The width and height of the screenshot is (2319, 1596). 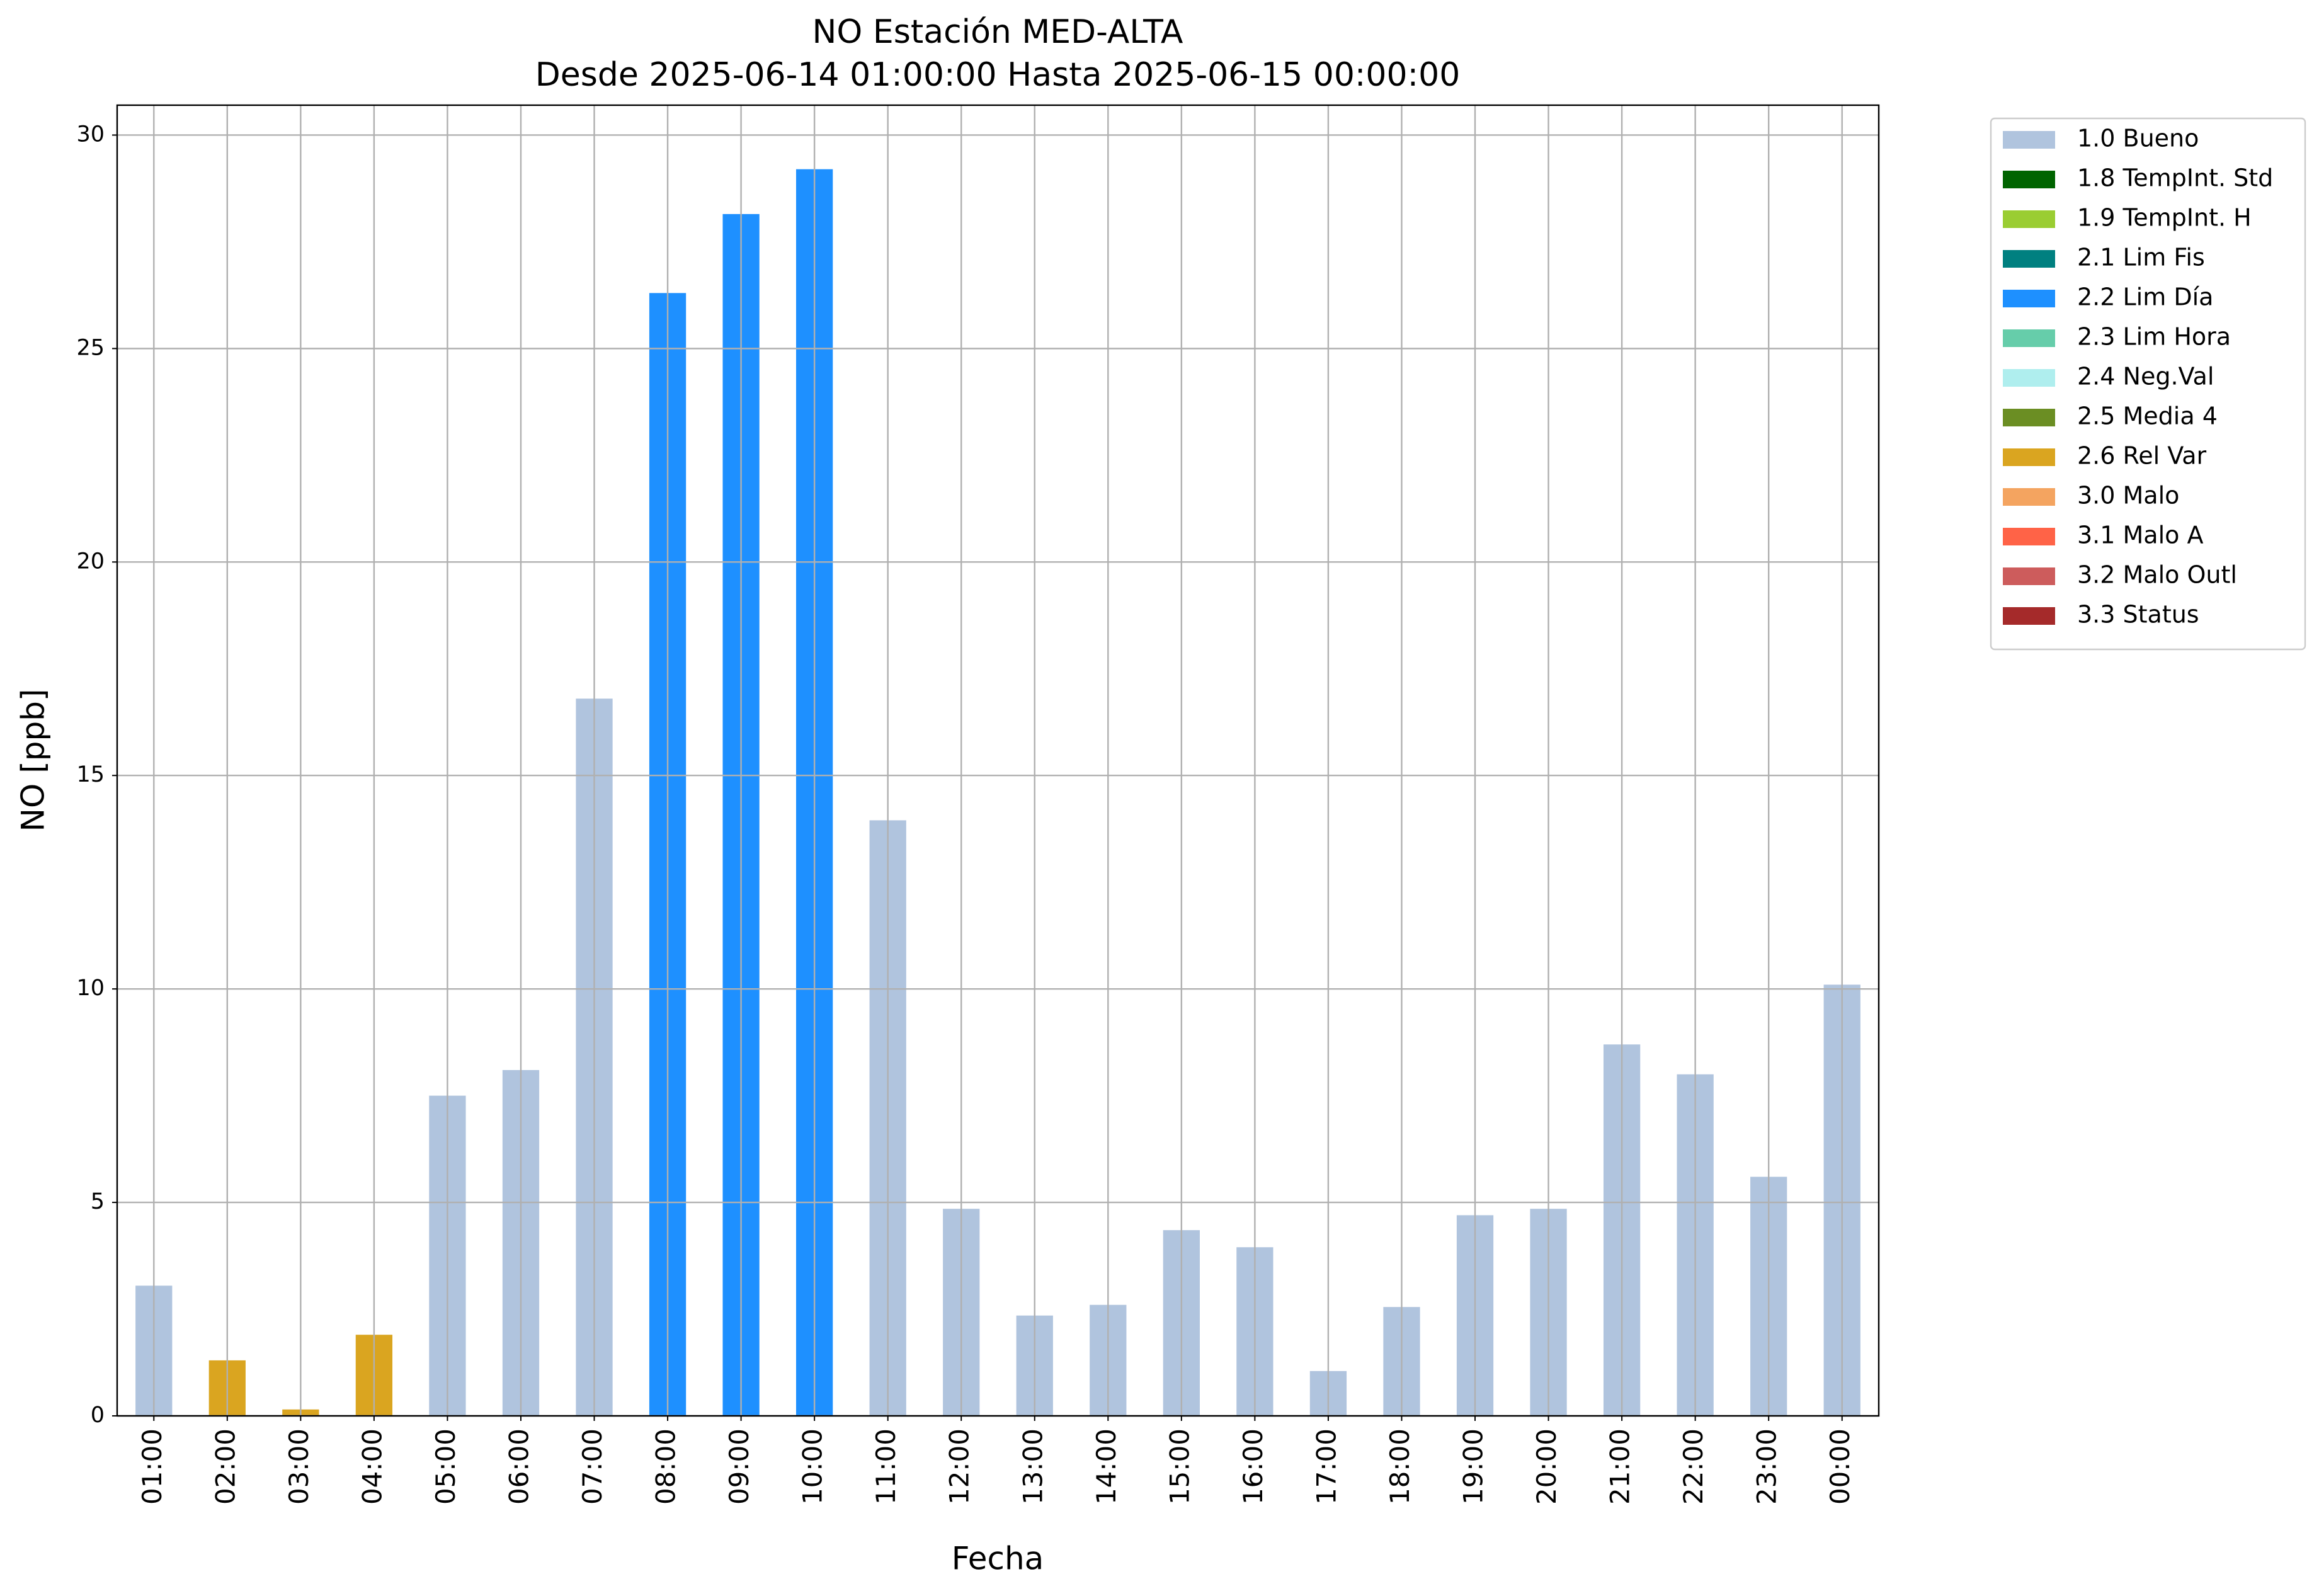 I want to click on legend-label: 3.1 Malo A, so click(x=2140, y=535).